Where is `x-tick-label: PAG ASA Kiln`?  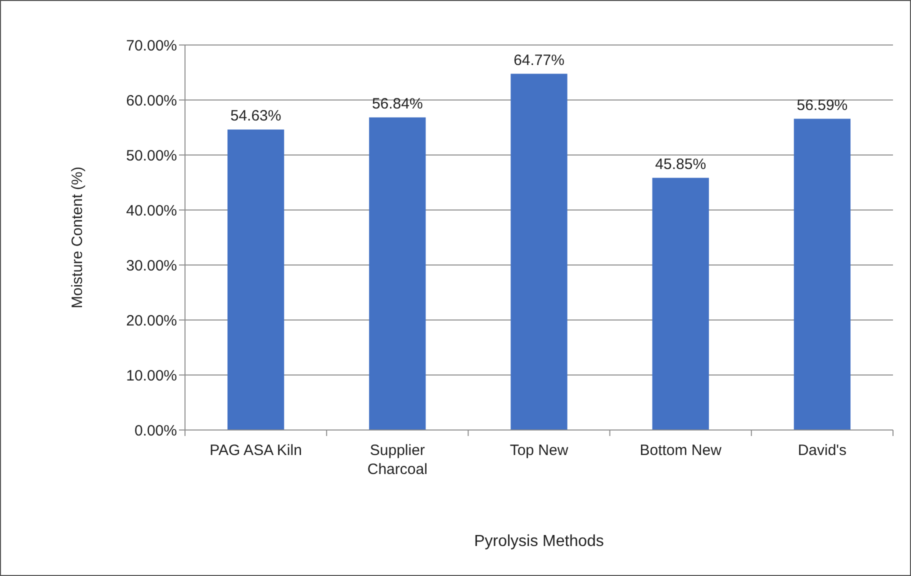 x-tick-label: PAG ASA Kiln is located at coordinates (256, 450).